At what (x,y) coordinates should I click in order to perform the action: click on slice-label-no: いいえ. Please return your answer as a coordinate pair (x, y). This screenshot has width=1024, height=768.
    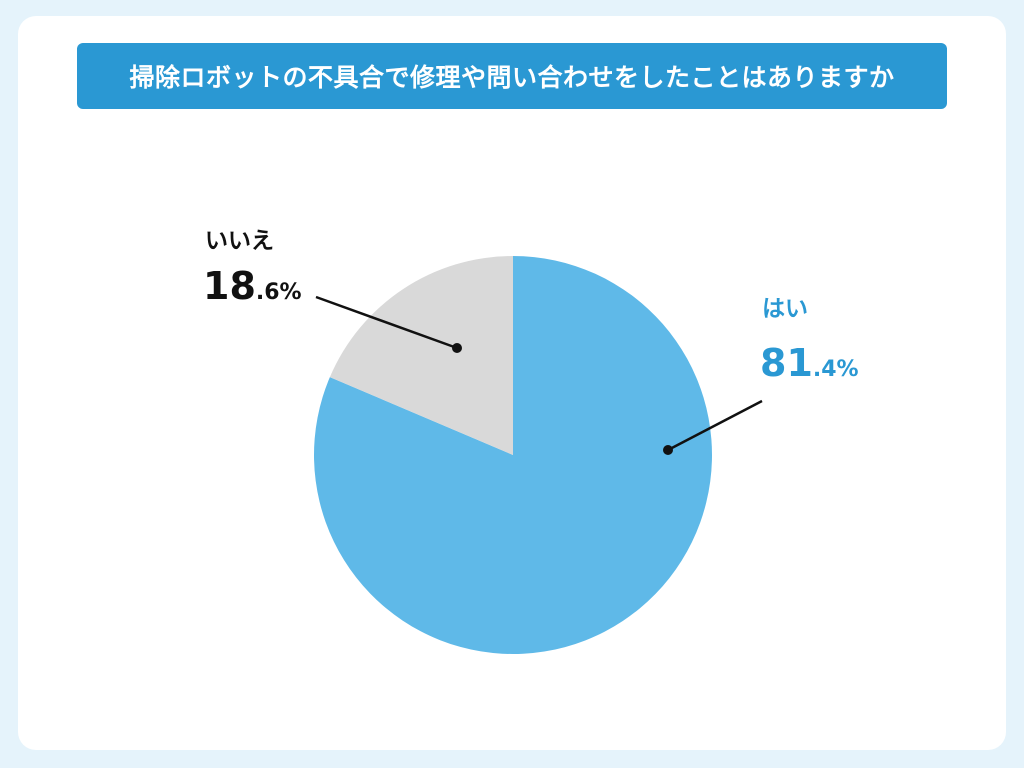
    Looking at the image, I should click on (239, 241).